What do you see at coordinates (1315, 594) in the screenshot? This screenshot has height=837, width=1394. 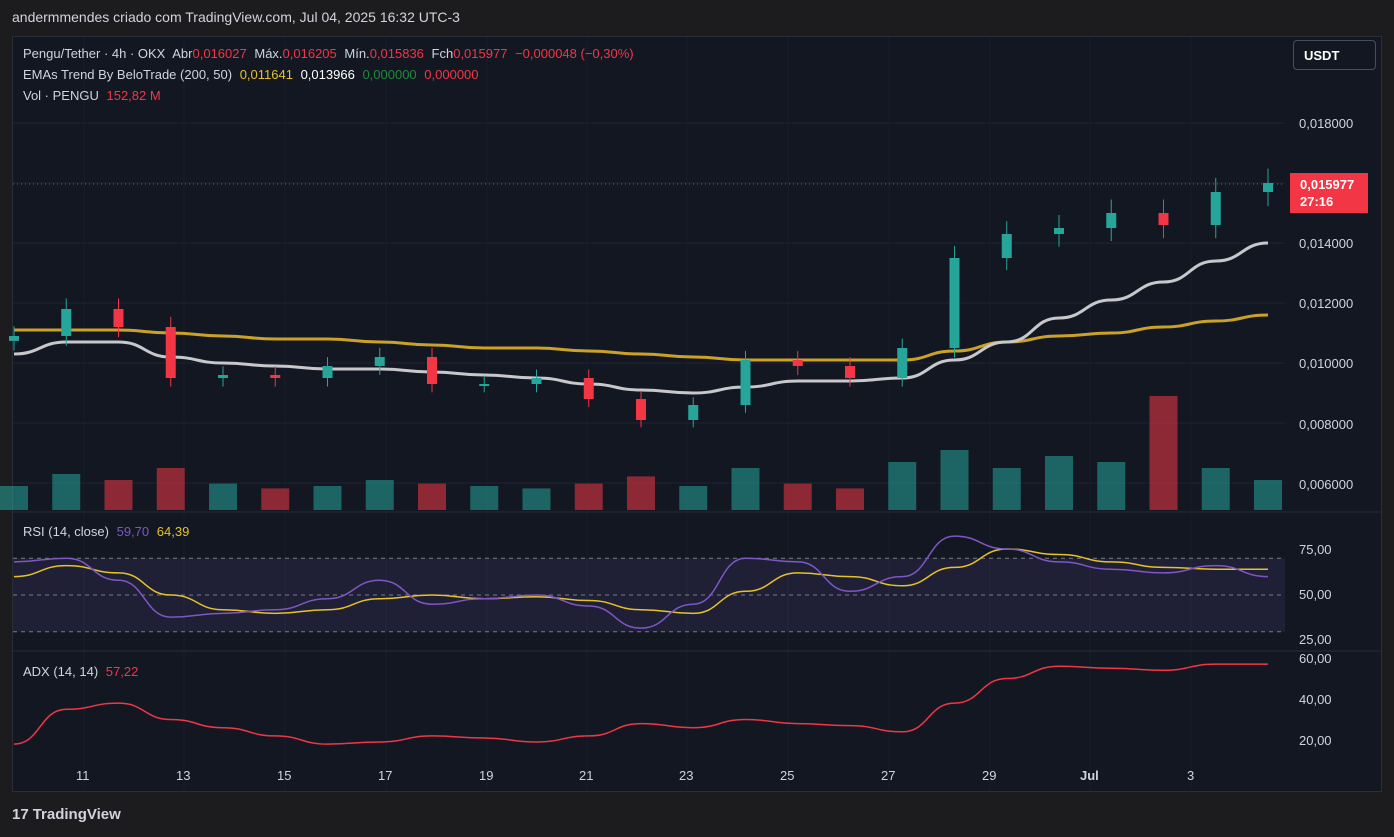 I see `rsi-axis-label: 50,00` at bounding box center [1315, 594].